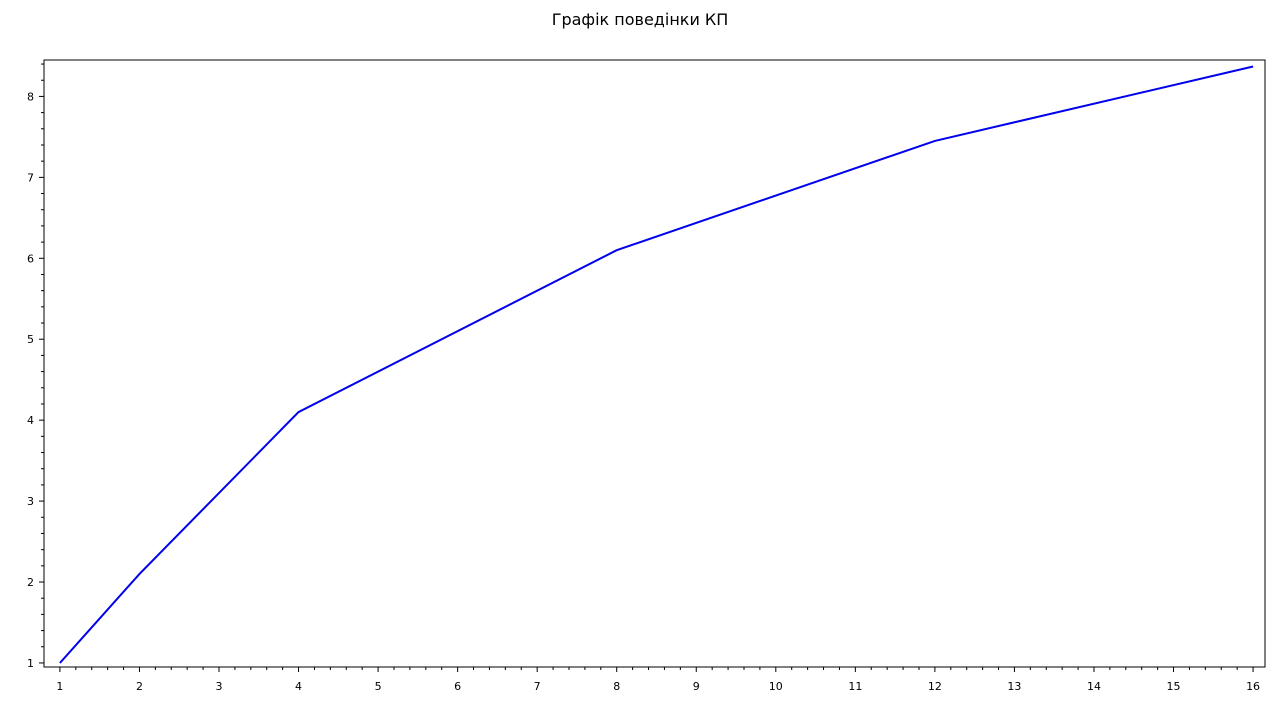 The width and height of the screenshot is (1280, 720). I want to click on x-tick-label: 11, so click(855, 686).